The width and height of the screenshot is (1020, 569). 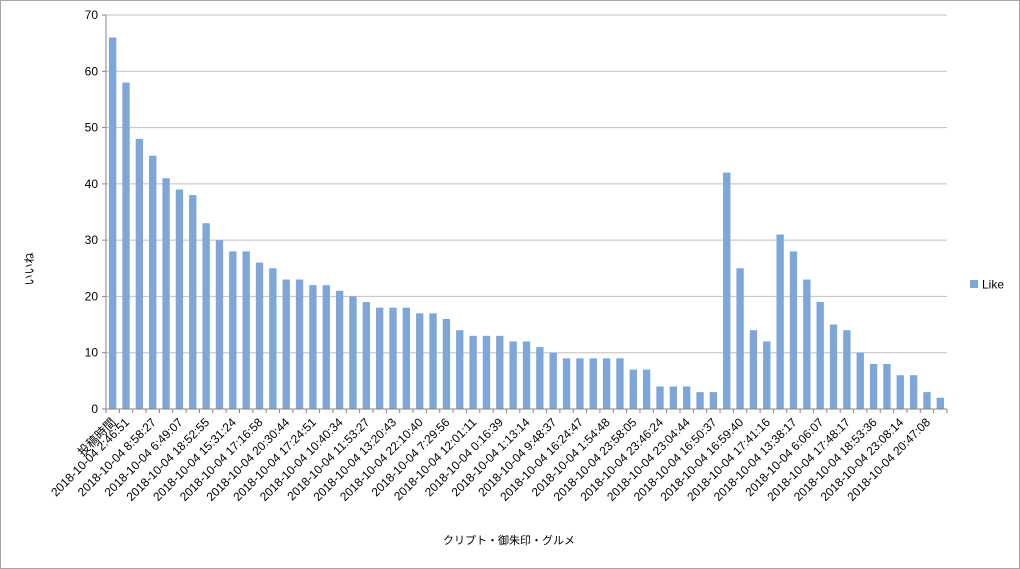 What do you see at coordinates (92, 240) in the screenshot?
I see `y-tick-label: 30` at bounding box center [92, 240].